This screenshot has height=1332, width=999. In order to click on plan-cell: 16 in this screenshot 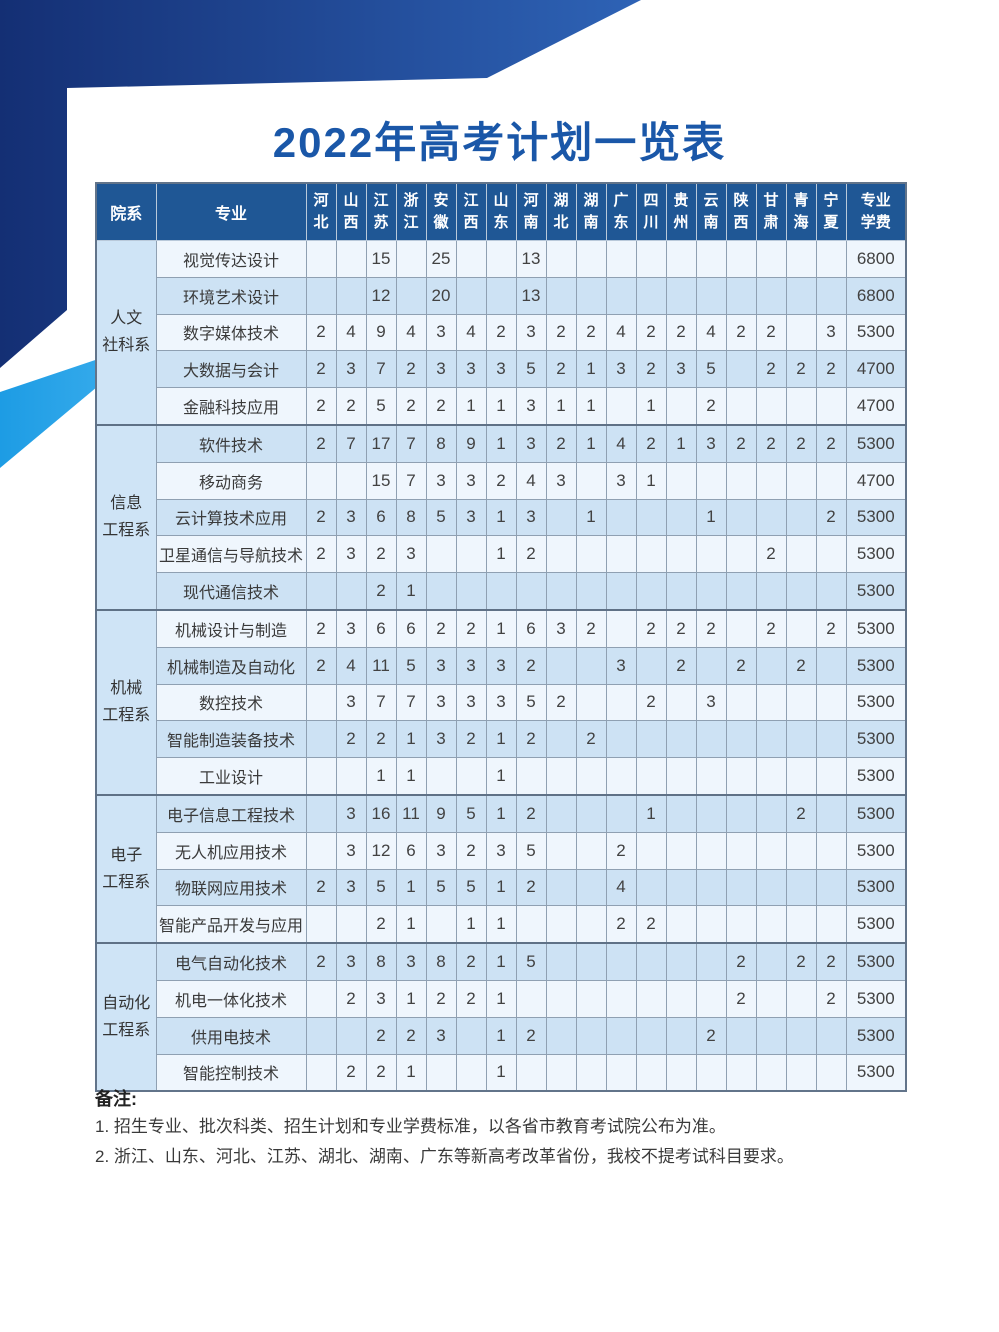, I will do `click(381, 813)`.